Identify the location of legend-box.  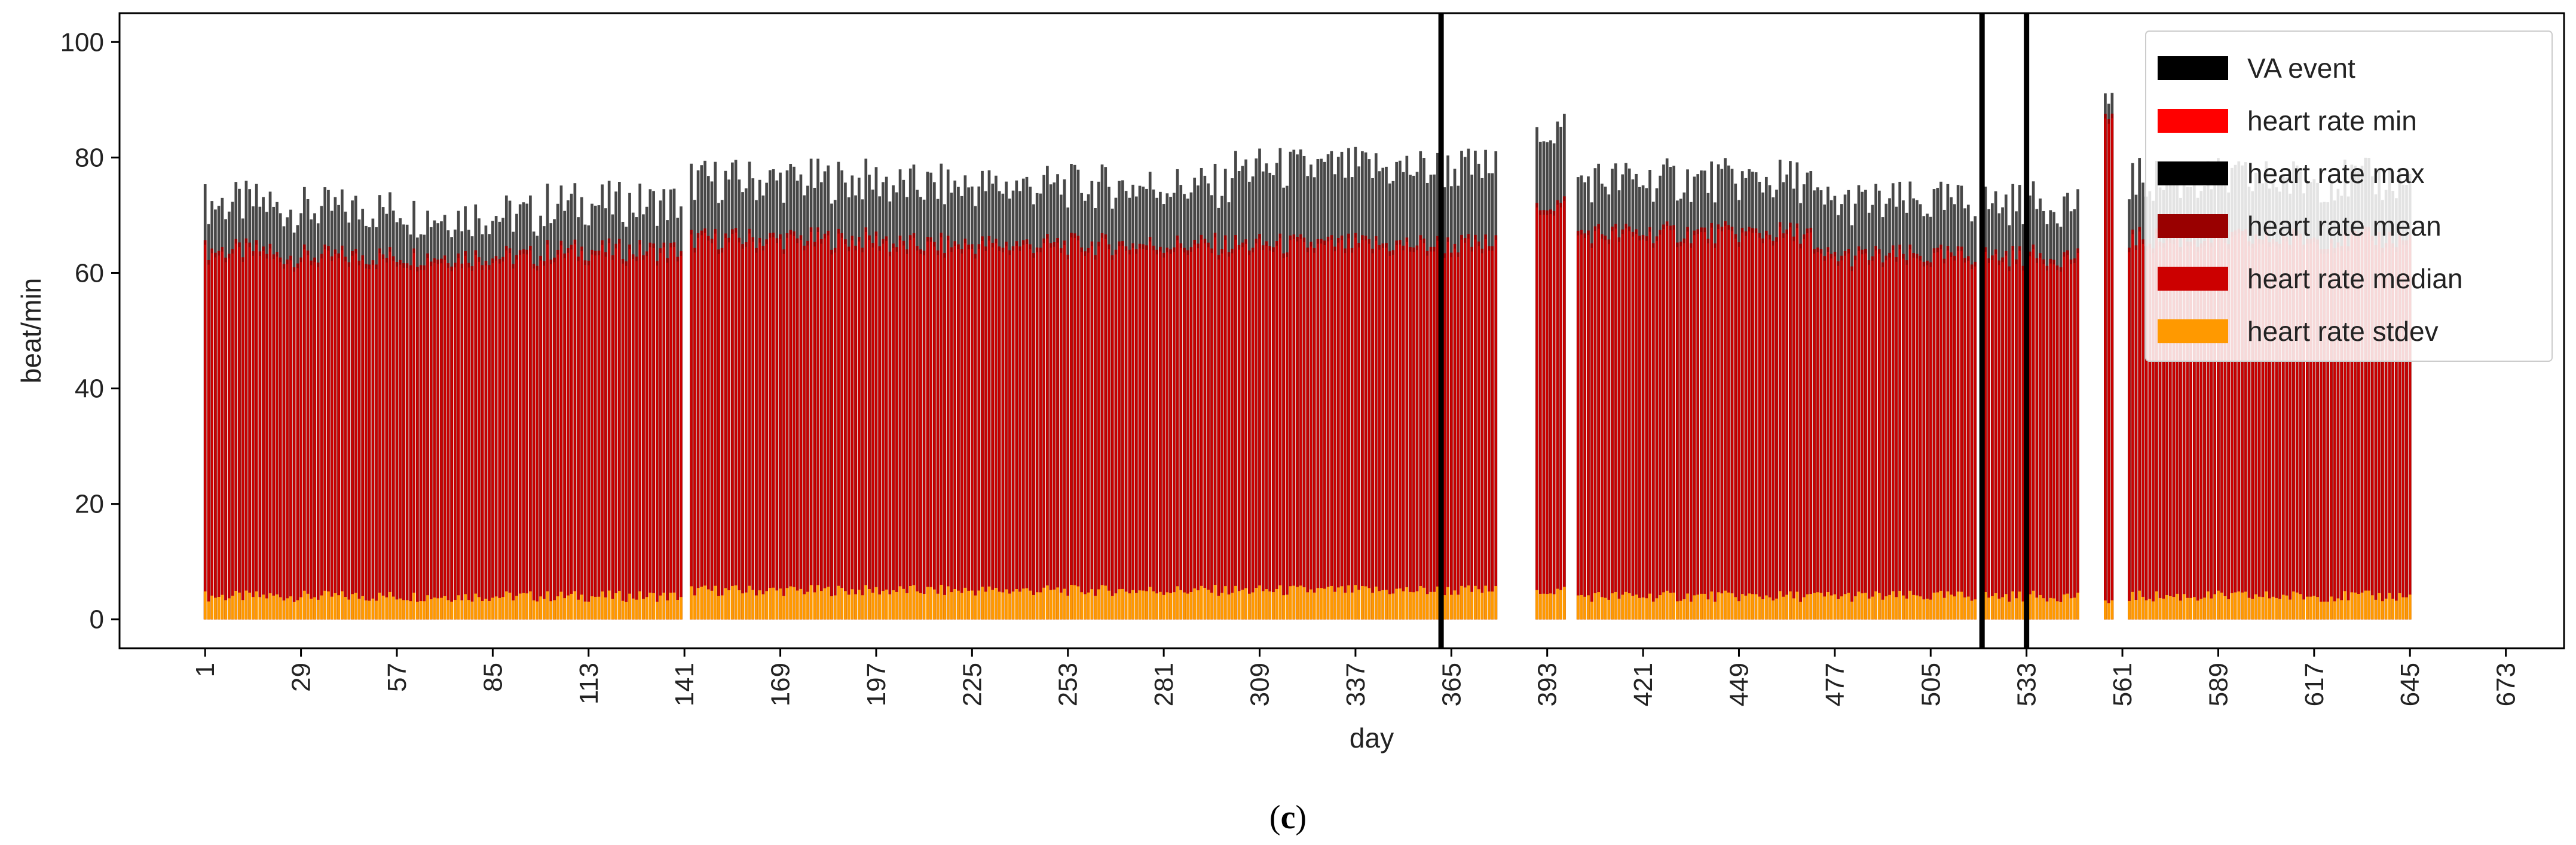
(2349, 196).